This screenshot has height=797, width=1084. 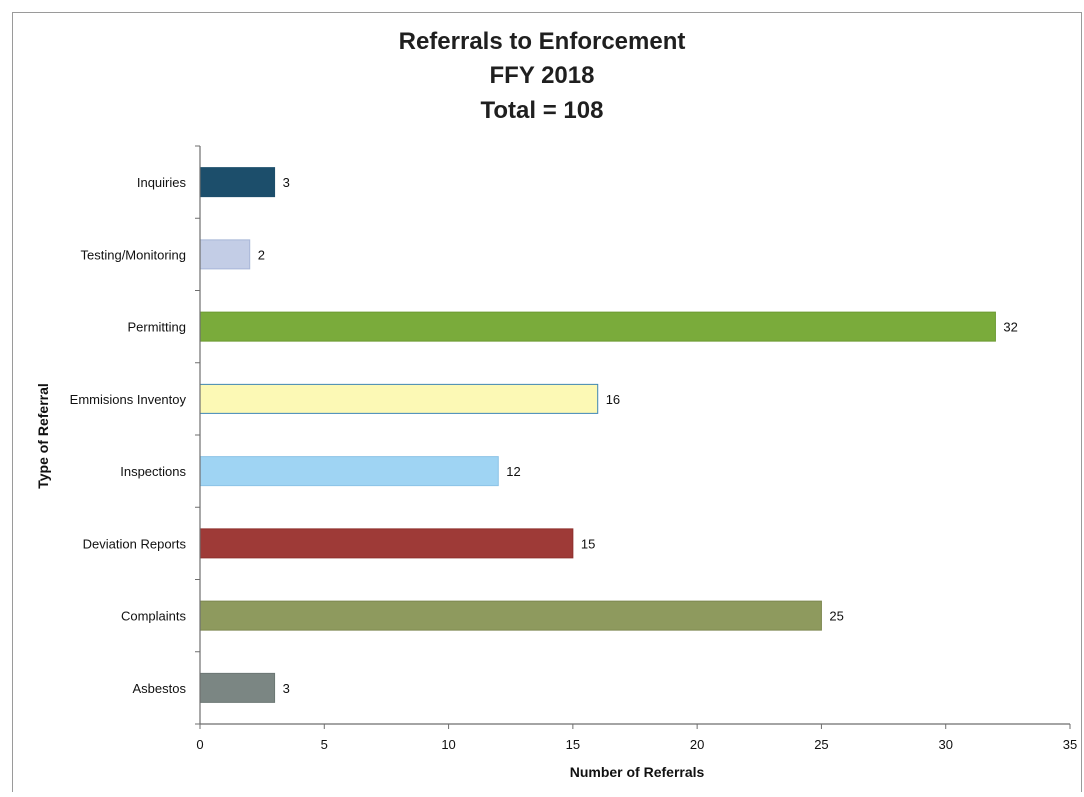 What do you see at coordinates (588, 543) in the screenshot?
I see `bar-value-label: 15` at bounding box center [588, 543].